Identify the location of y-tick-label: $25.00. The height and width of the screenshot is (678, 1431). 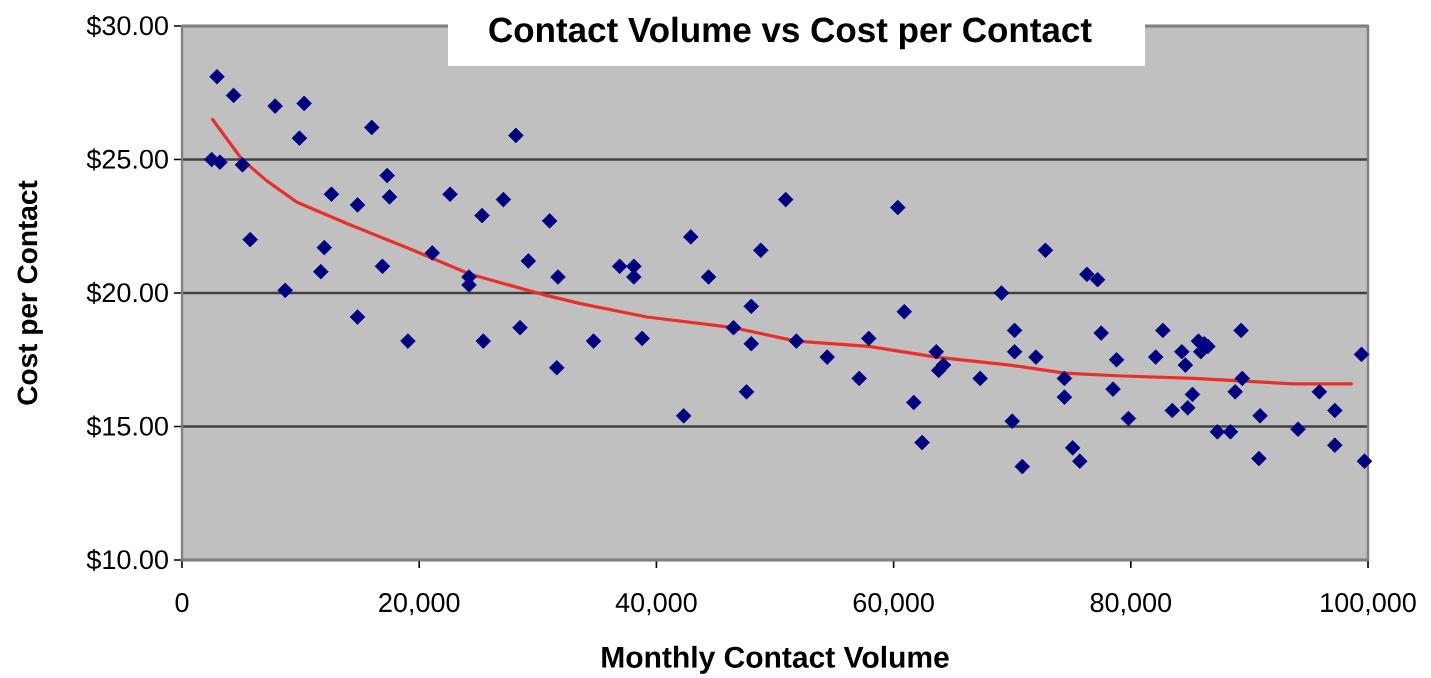
(127, 159).